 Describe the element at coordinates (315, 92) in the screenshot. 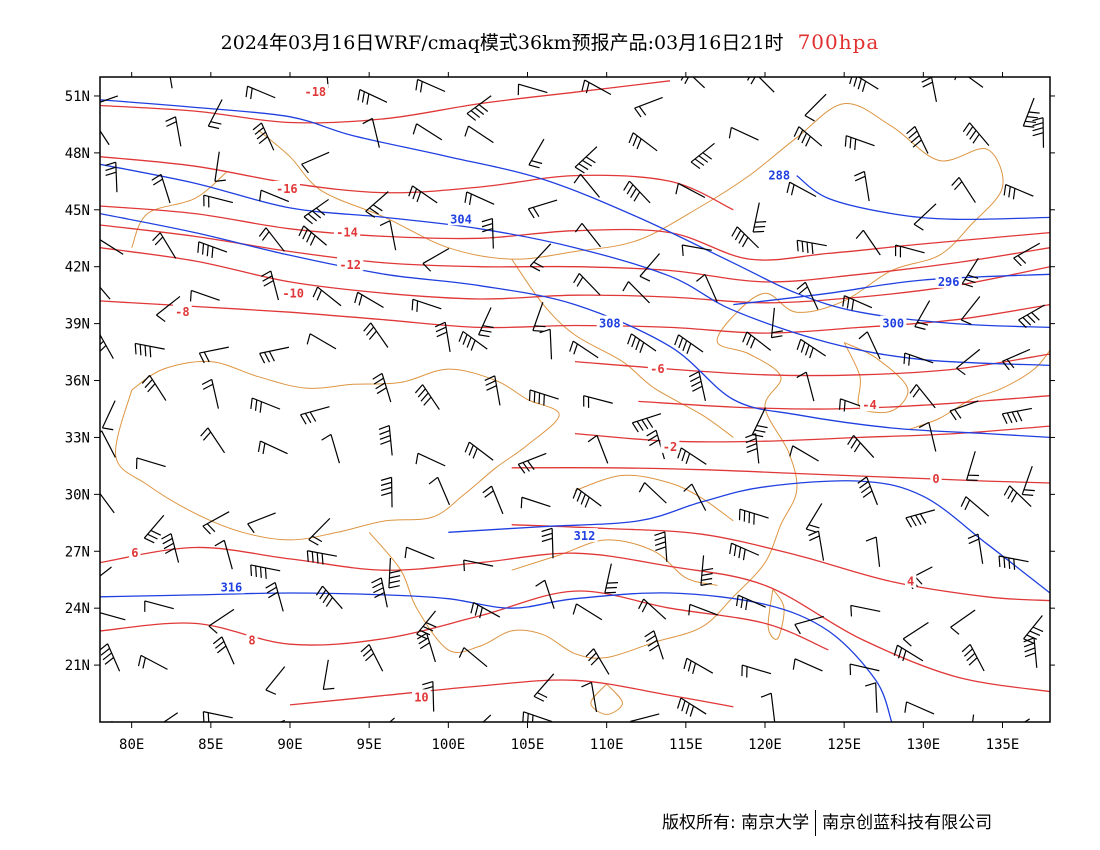

I see `contour-label: -18` at that location.